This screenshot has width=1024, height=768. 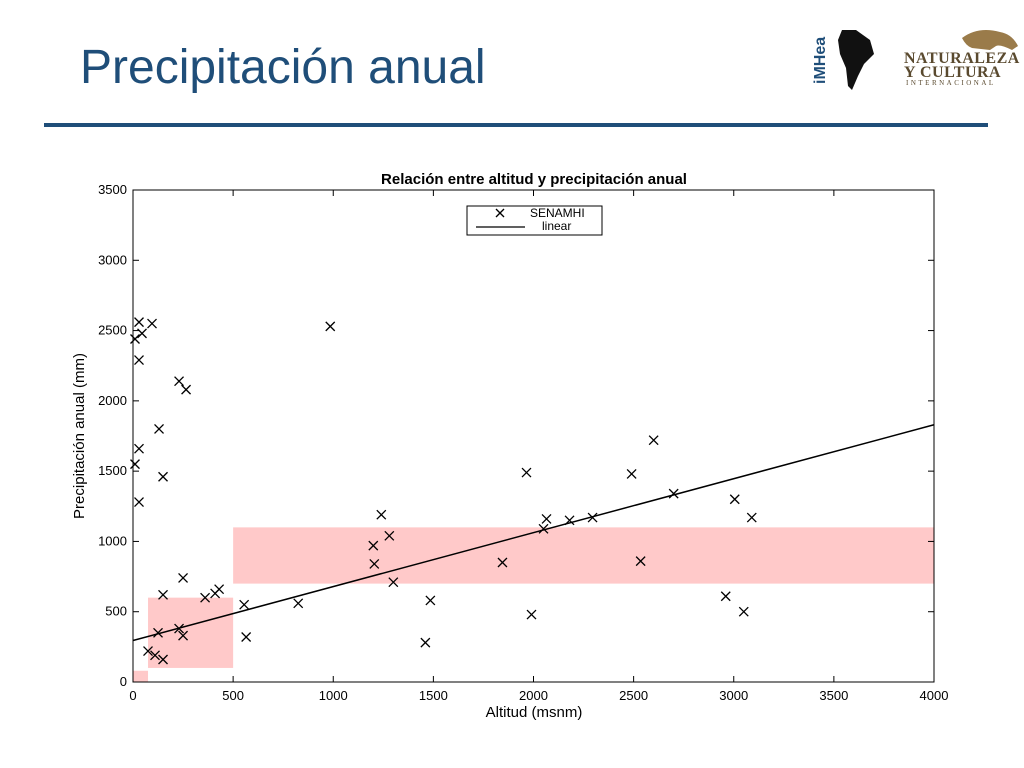 I want to click on x-tick-label: 2000, so click(x=533, y=695).